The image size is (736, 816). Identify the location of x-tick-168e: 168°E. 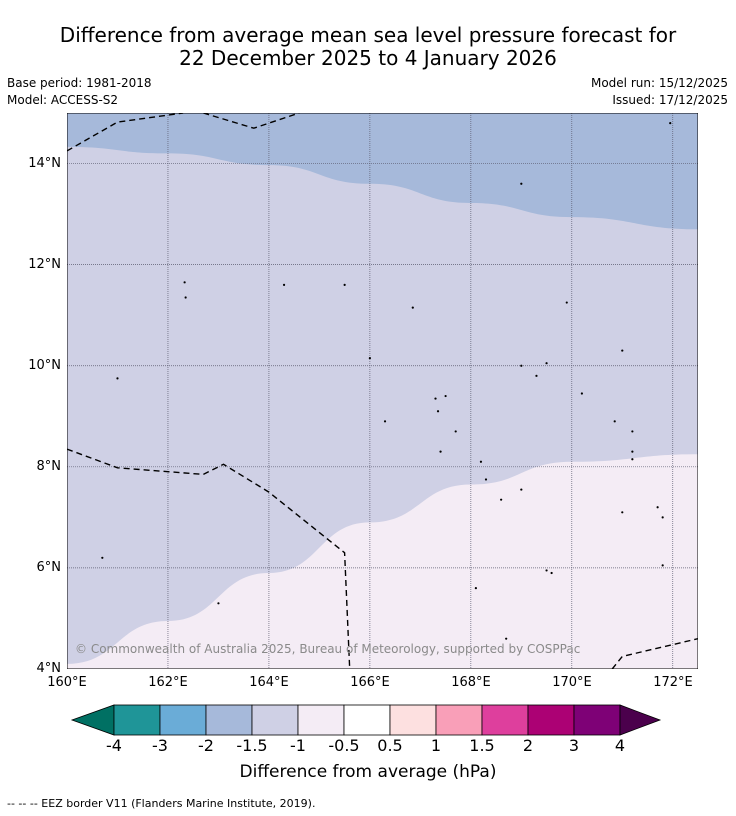
(471, 682).